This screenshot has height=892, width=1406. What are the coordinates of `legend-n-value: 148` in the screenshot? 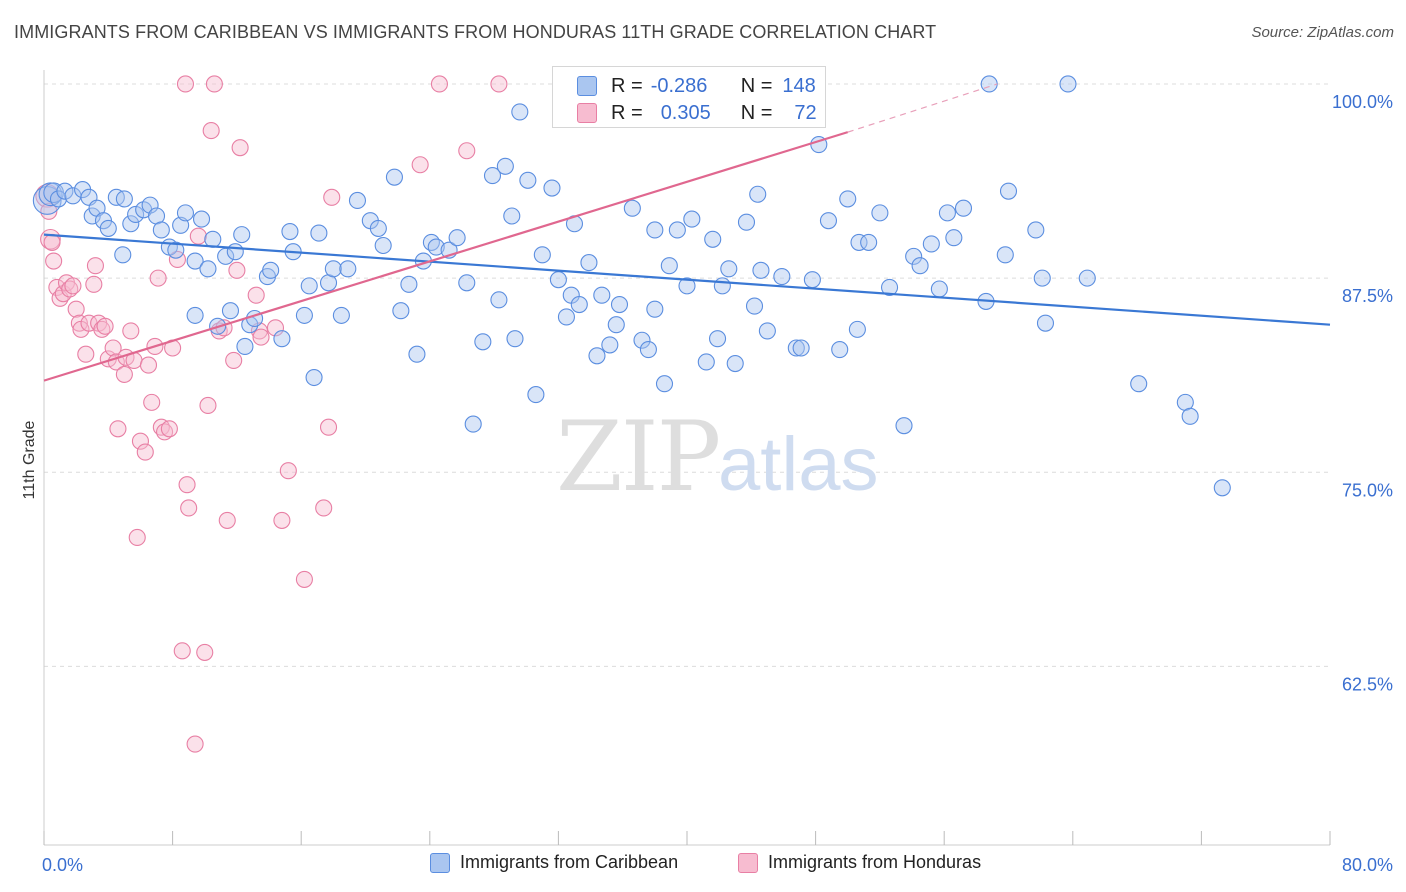 It's located at (799, 85).